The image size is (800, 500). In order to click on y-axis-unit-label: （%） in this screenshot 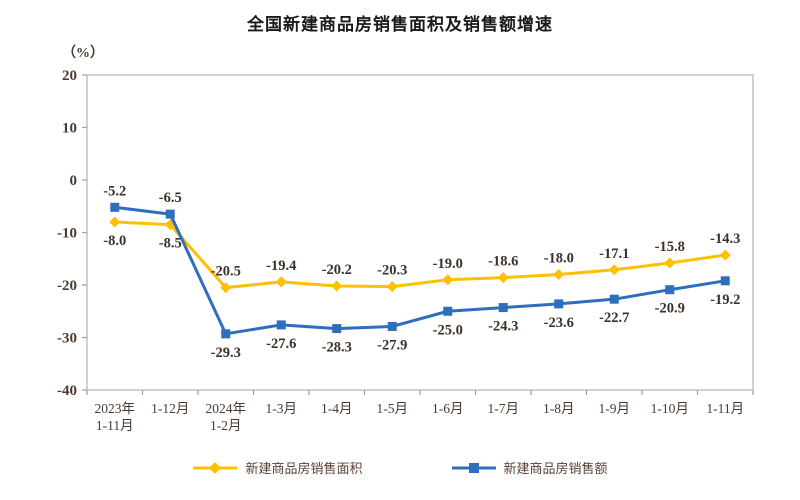, I will do `click(83, 53)`.